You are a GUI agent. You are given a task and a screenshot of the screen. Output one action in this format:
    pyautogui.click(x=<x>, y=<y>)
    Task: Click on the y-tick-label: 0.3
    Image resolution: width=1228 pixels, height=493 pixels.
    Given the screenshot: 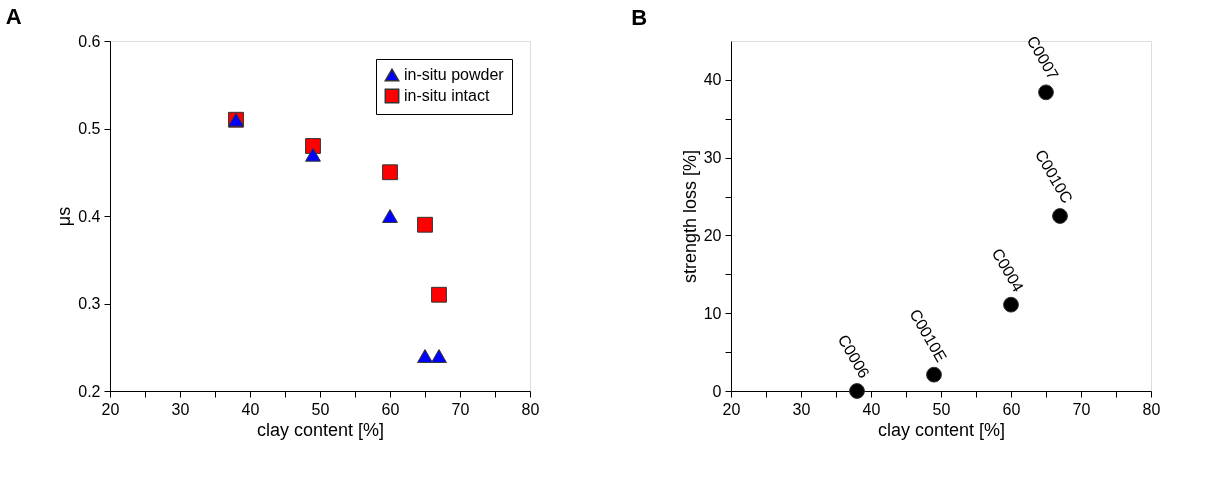 What is the action you would take?
    pyautogui.click(x=89, y=303)
    